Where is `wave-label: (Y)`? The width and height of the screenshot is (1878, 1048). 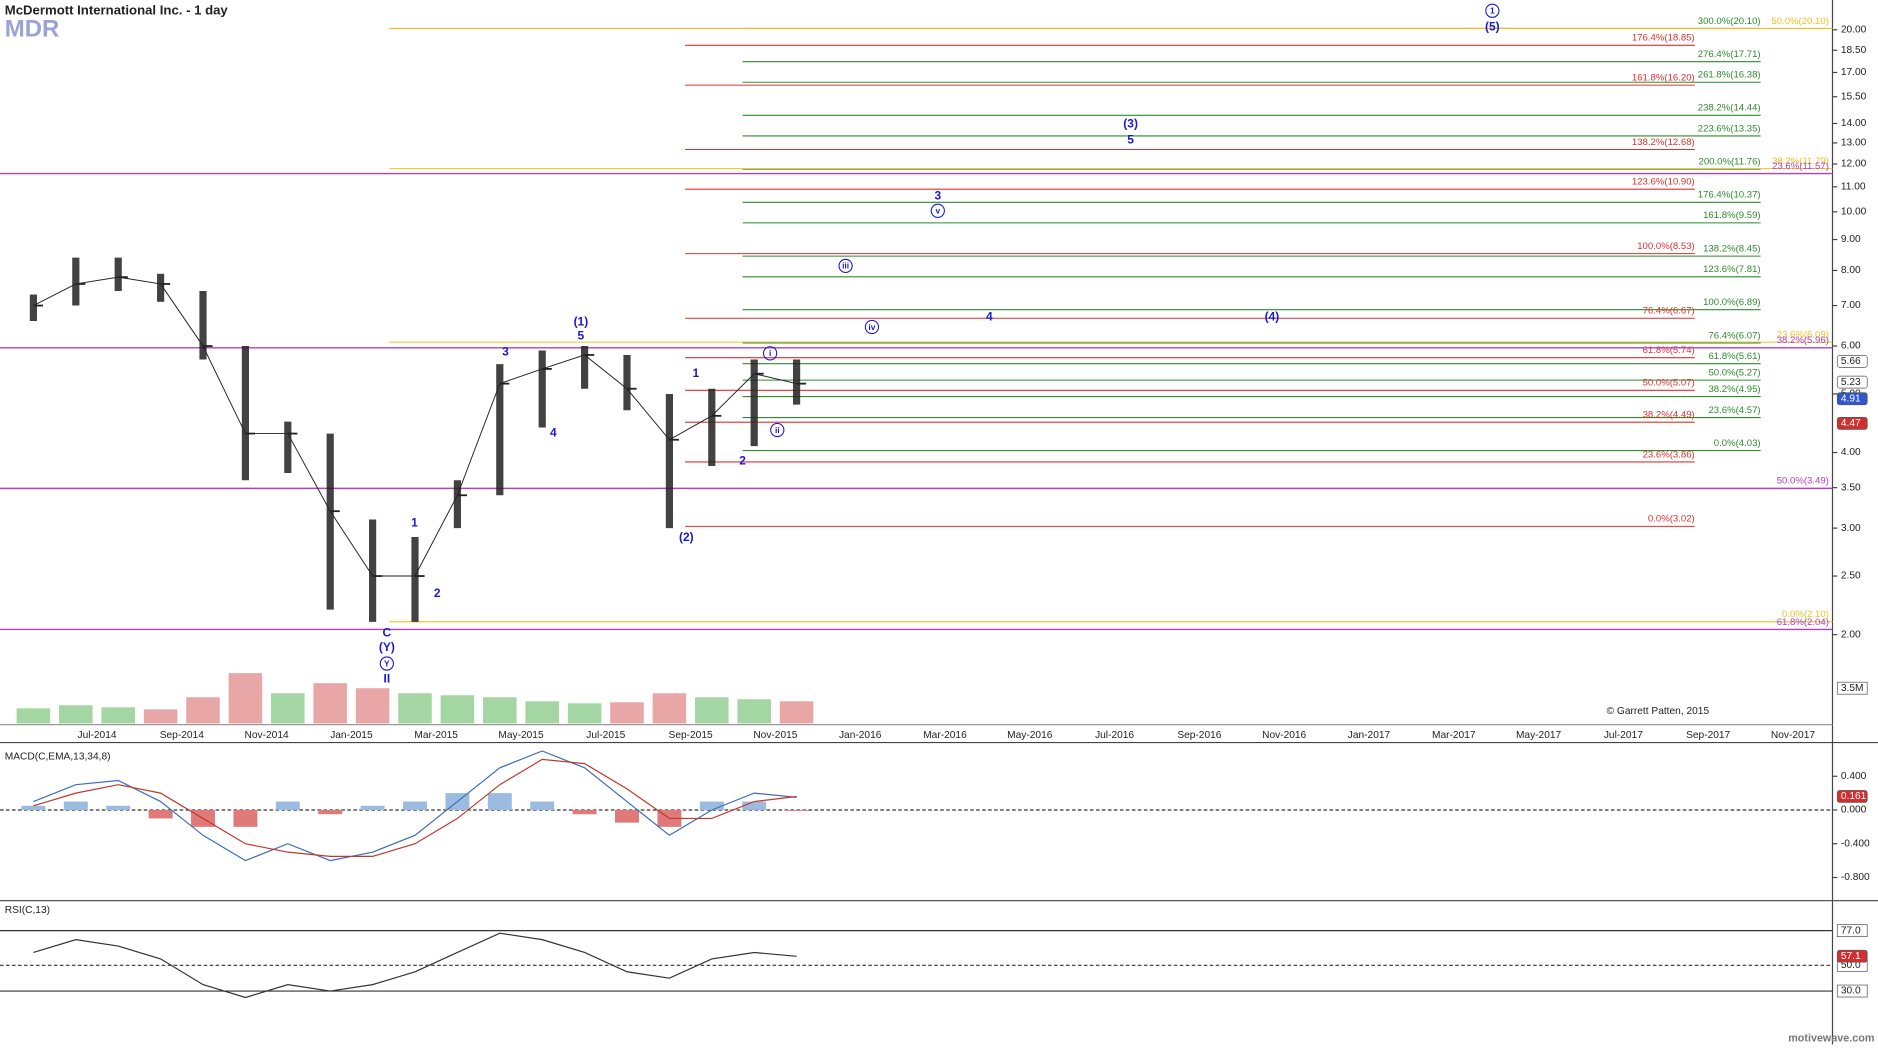 wave-label: (Y) is located at coordinates (387, 647).